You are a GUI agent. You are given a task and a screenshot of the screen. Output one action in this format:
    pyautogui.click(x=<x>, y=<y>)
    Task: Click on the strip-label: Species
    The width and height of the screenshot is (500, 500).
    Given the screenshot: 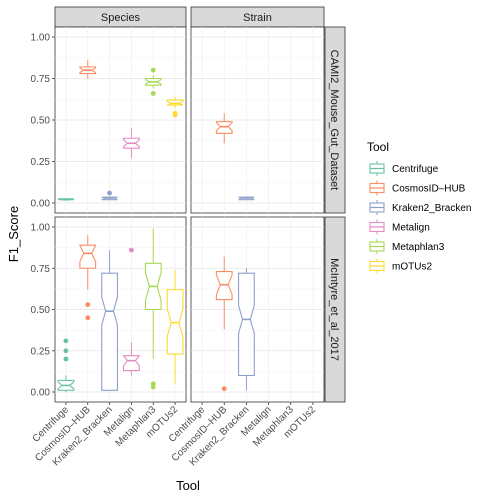 What is the action you would take?
    pyautogui.click(x=121, y=18)
    